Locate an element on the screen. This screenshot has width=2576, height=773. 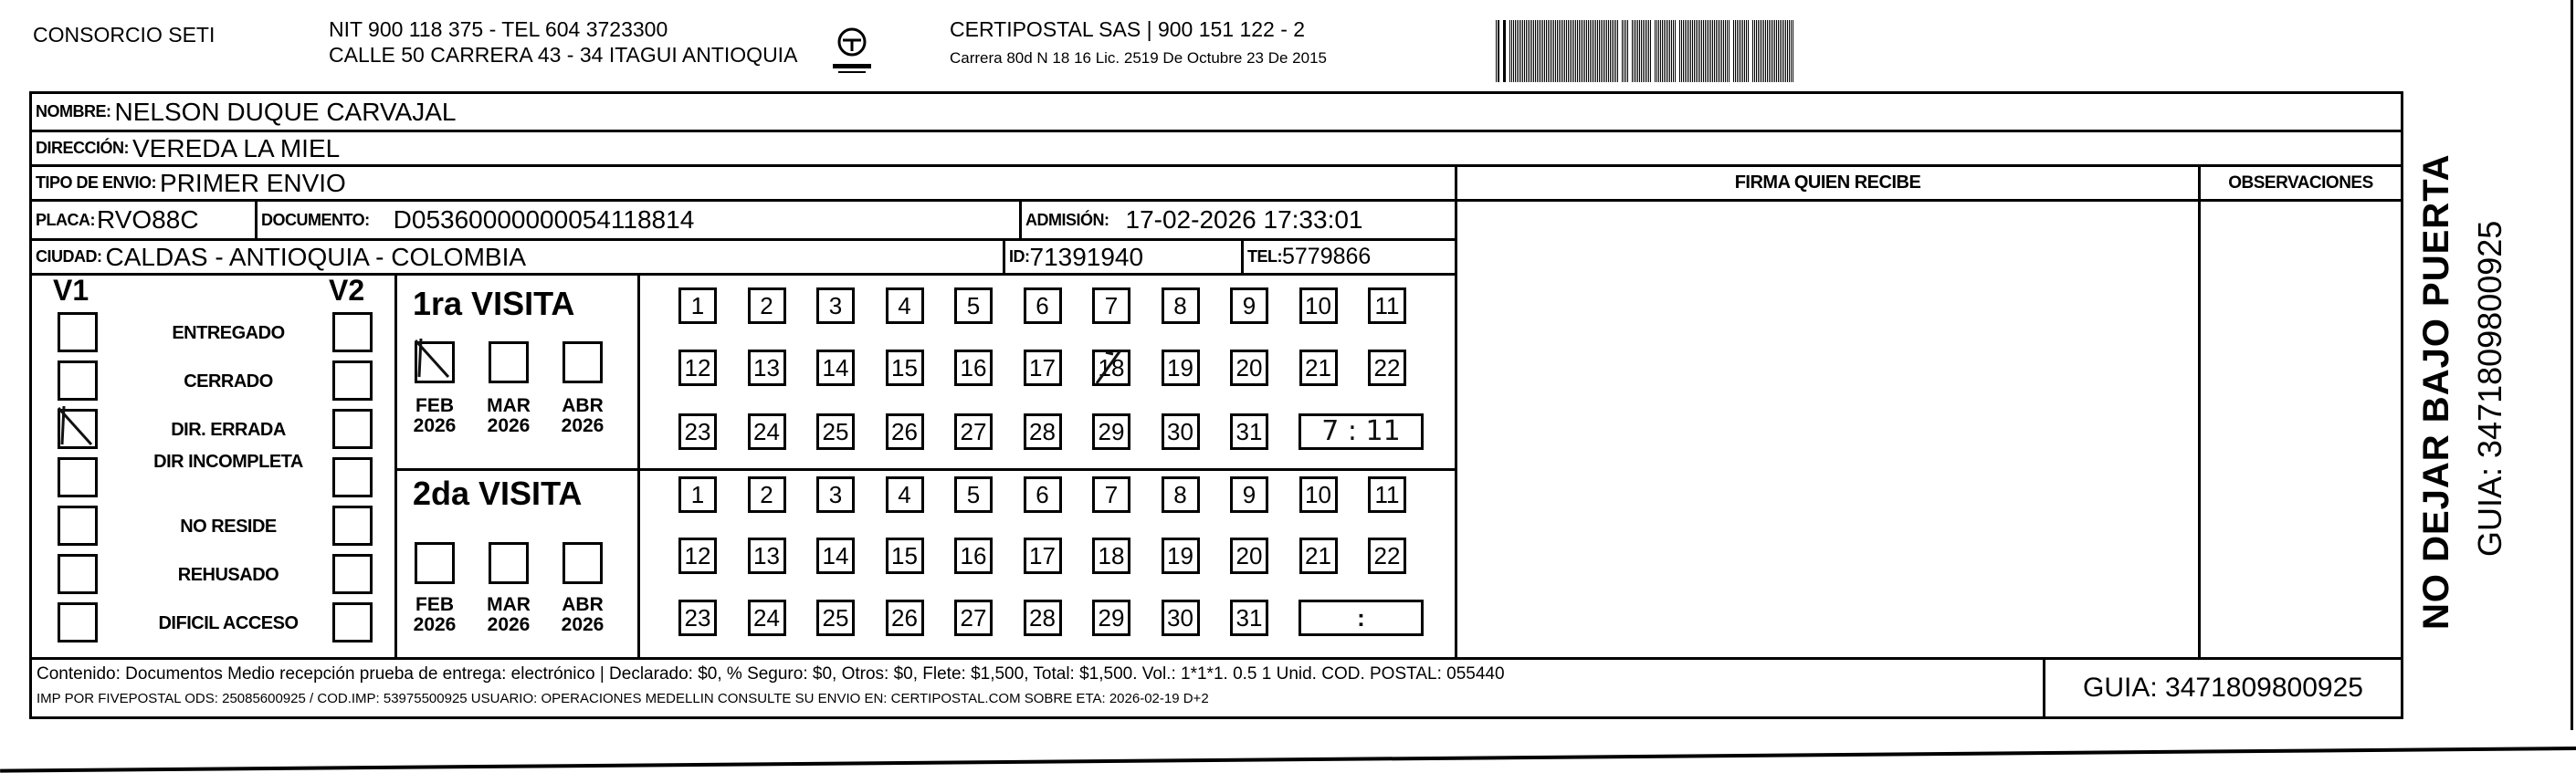
direccion-label: DIRECCIÓN: is located at coordinates (83, 148).